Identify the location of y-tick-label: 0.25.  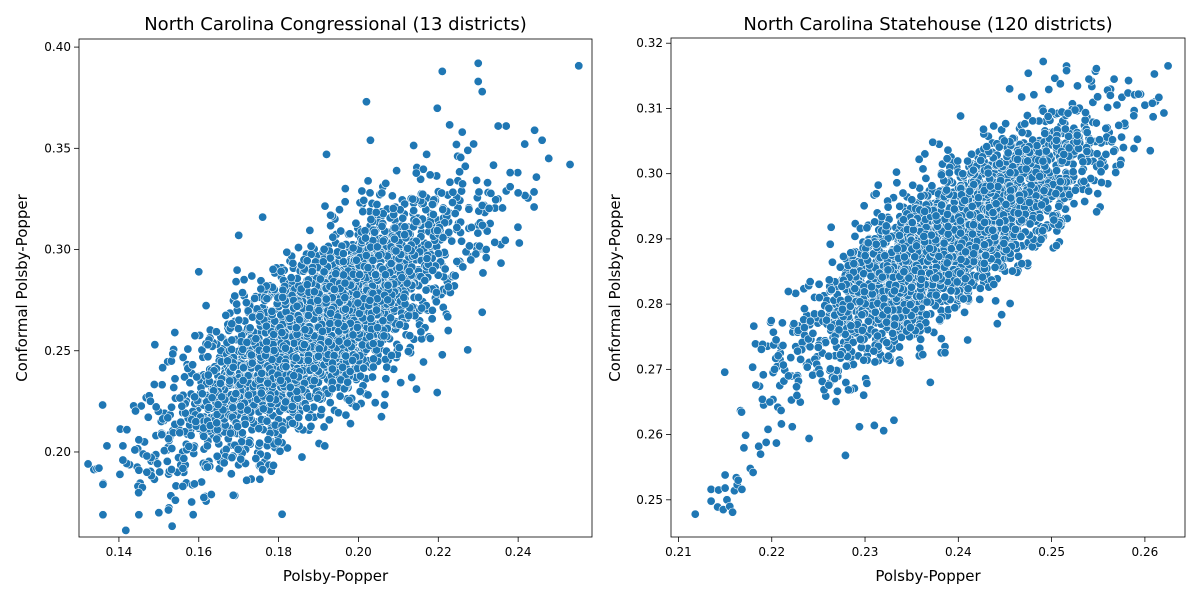
(57, 351).